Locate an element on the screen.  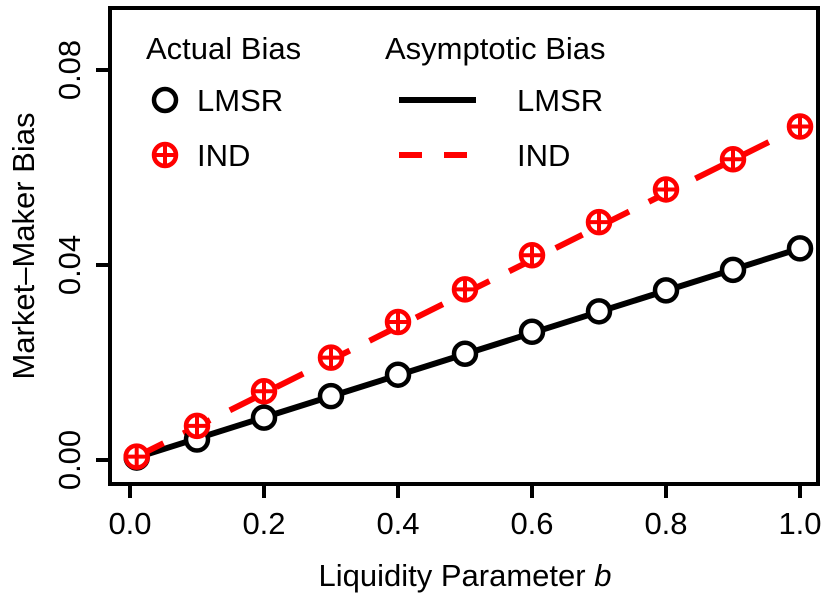
x-axis-title: Liquidity Parameter b is located at coordinates (465, 575).